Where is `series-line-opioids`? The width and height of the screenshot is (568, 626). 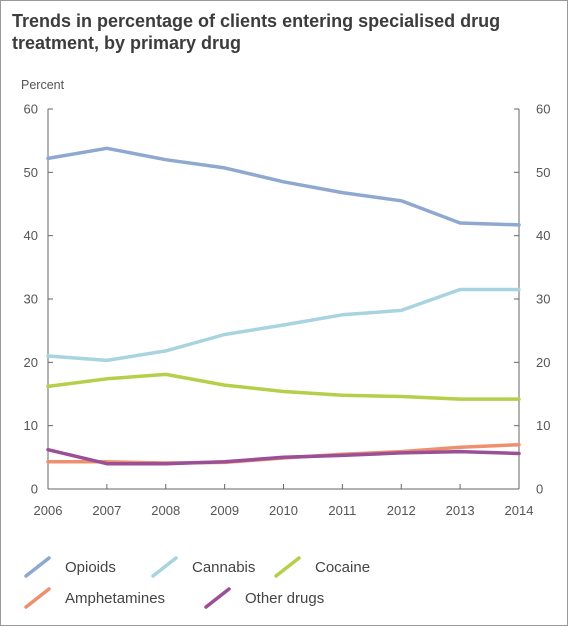 series-line-opioids is located at coordinates (283, 186).